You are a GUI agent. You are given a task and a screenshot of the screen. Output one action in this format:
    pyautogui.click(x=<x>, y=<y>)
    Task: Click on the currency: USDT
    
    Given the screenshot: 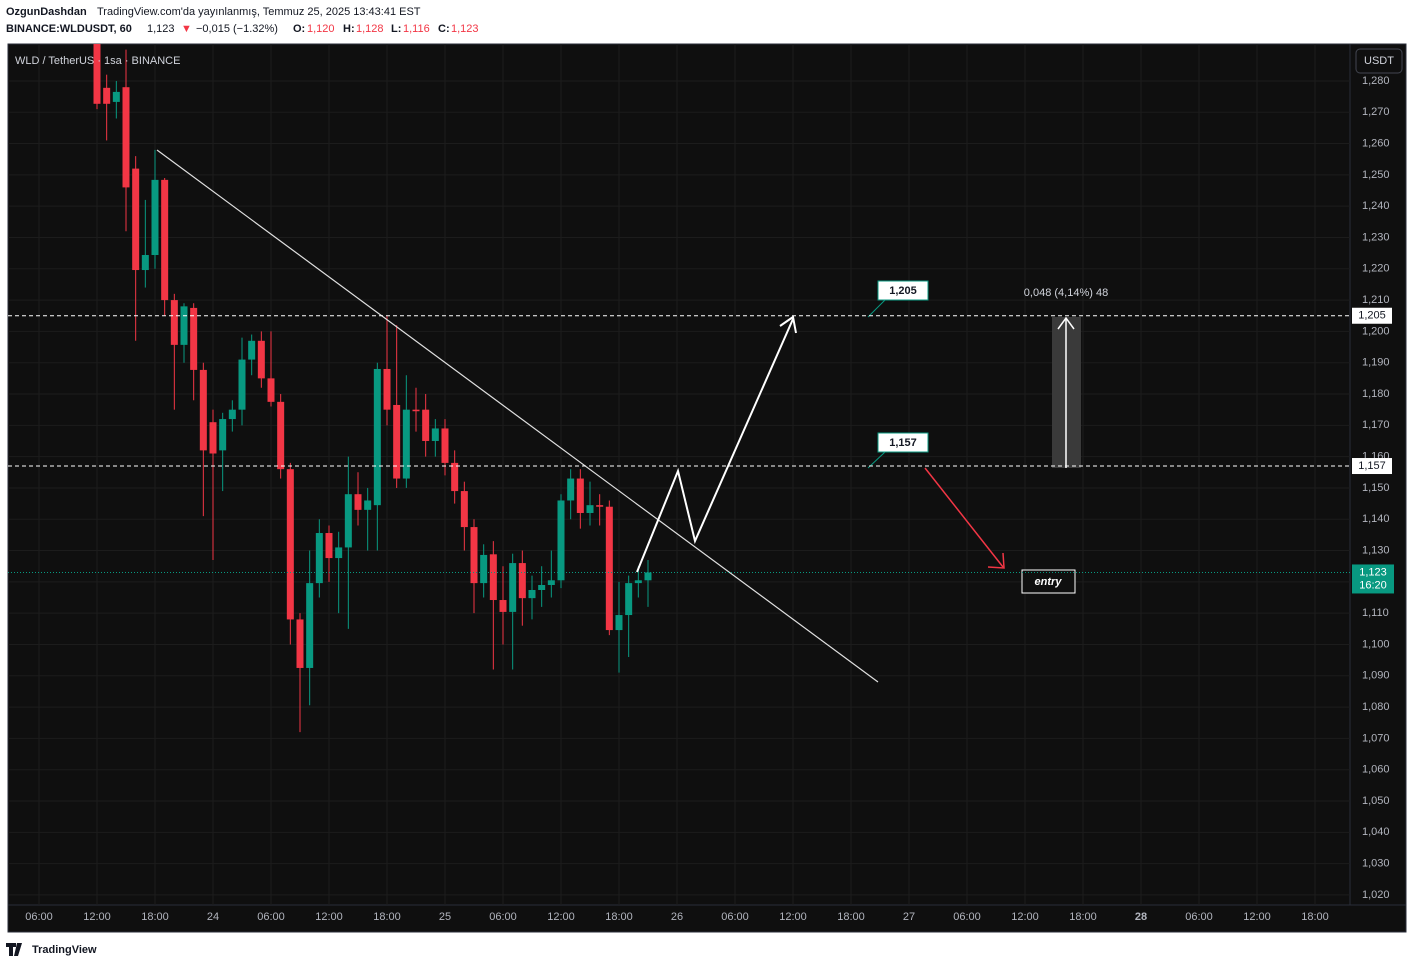 What is the action you would take?
    pyautogui.click(x=1379, y=61)
    